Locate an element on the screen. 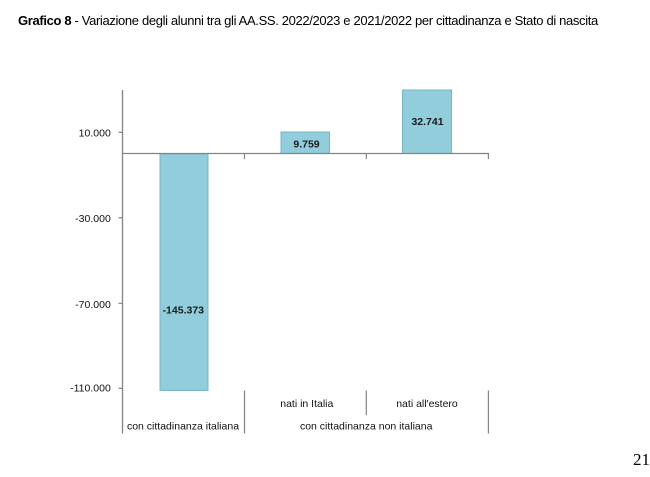 This screenshot has height=477, width=650. svg-text: -30.000 is located at coordinates (93, 219).